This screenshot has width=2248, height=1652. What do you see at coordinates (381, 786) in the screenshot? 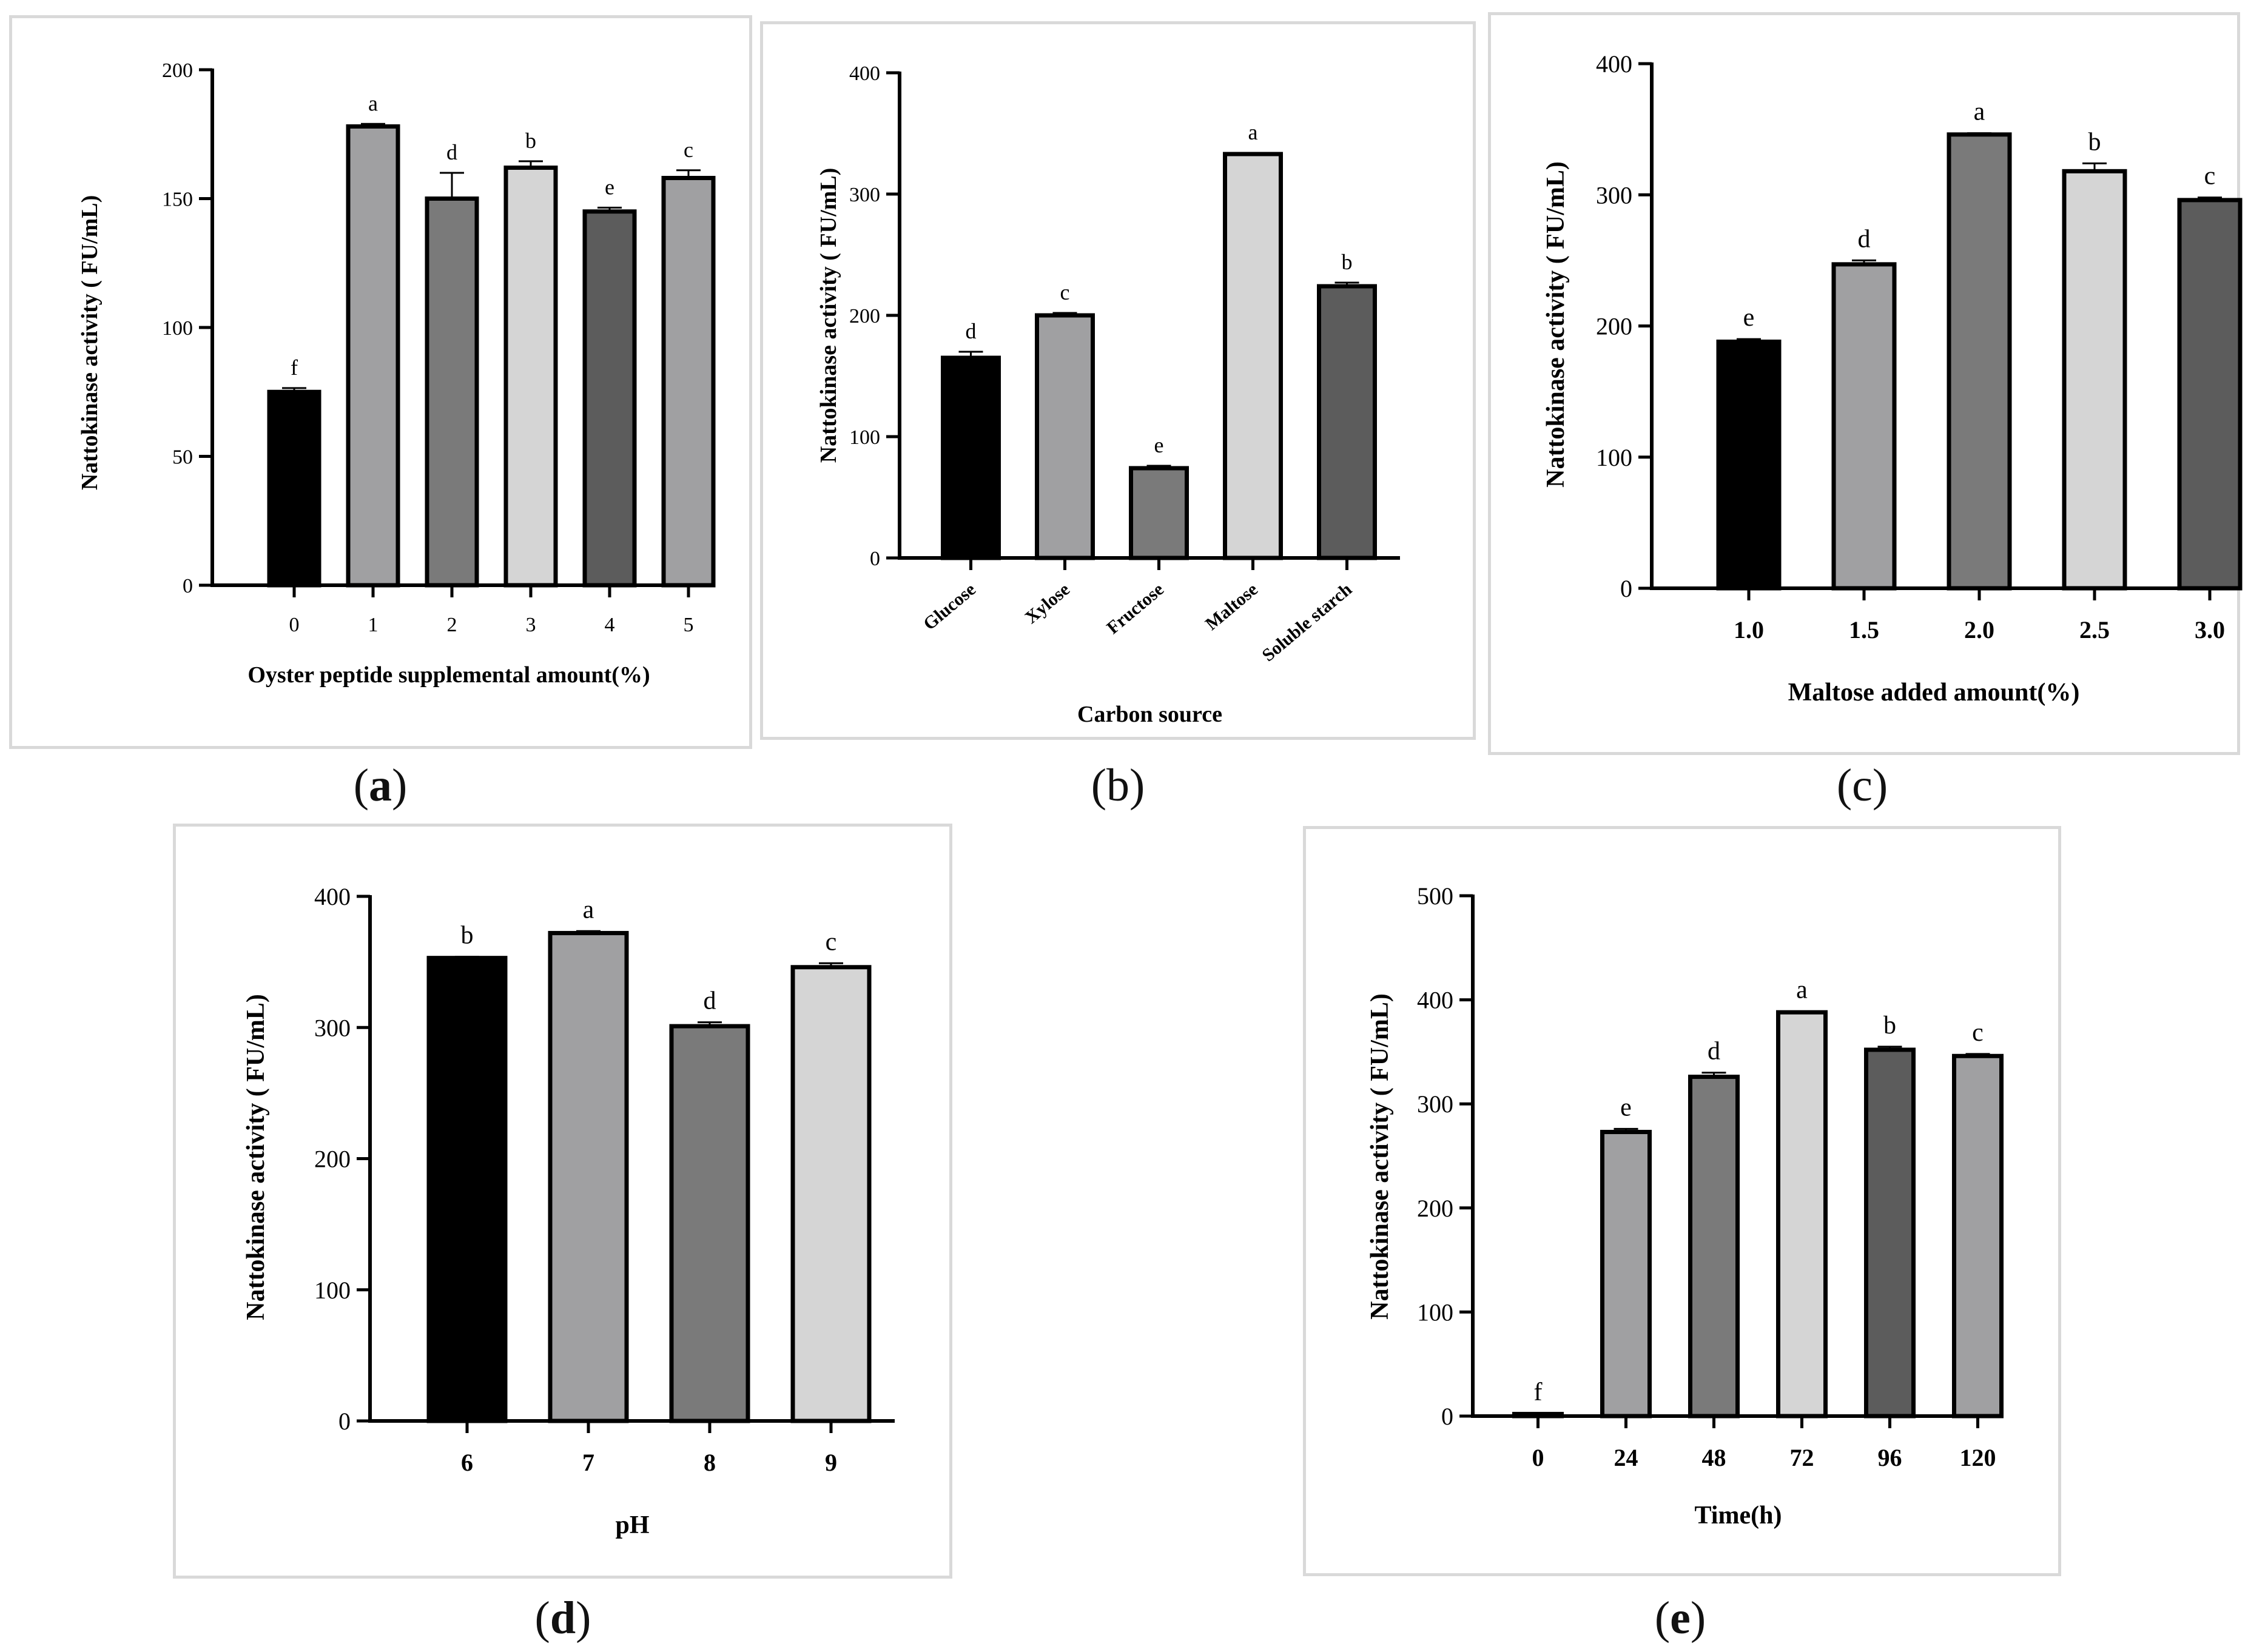
I see `caption-a: (a)` at bounding box center [381, 786].